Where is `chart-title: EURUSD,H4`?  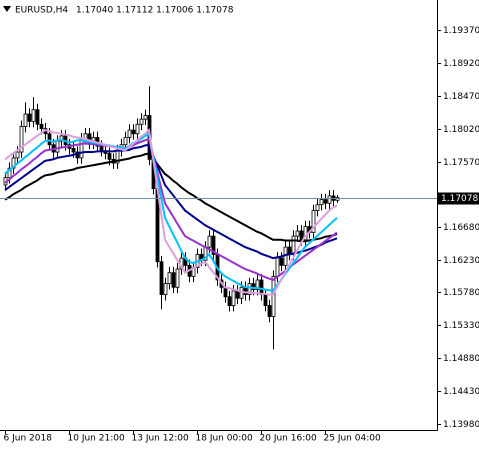 chart-title: EURUSD,H4 is located at coordinates (41, 11).